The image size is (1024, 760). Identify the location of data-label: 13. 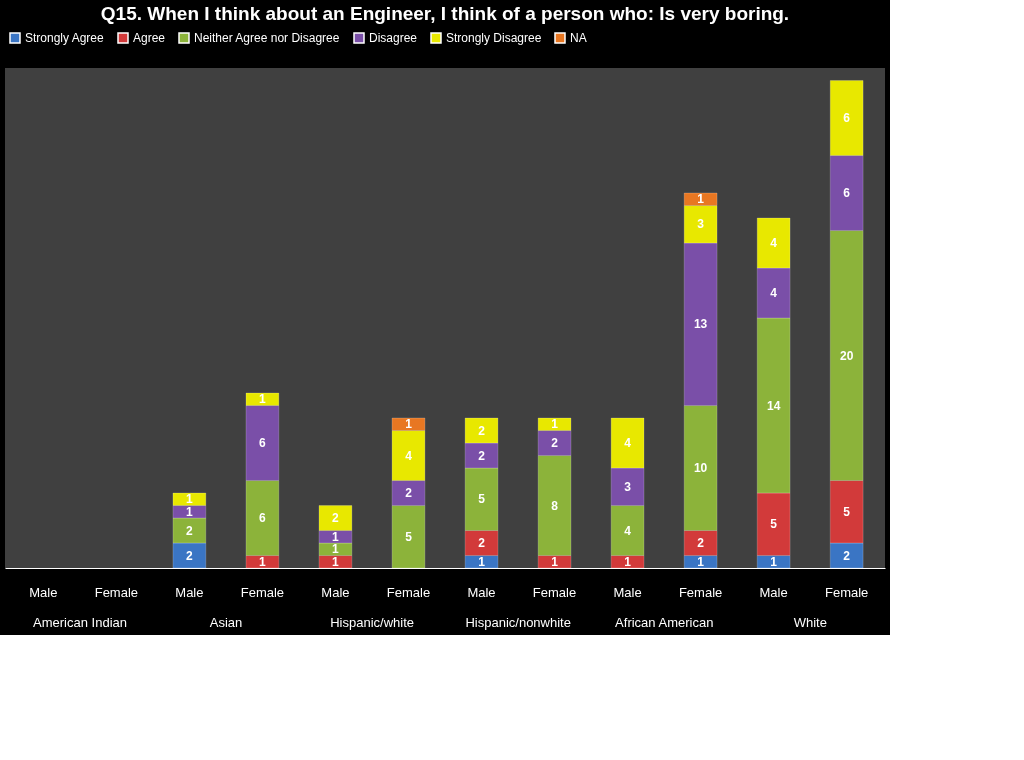
(700, 324).